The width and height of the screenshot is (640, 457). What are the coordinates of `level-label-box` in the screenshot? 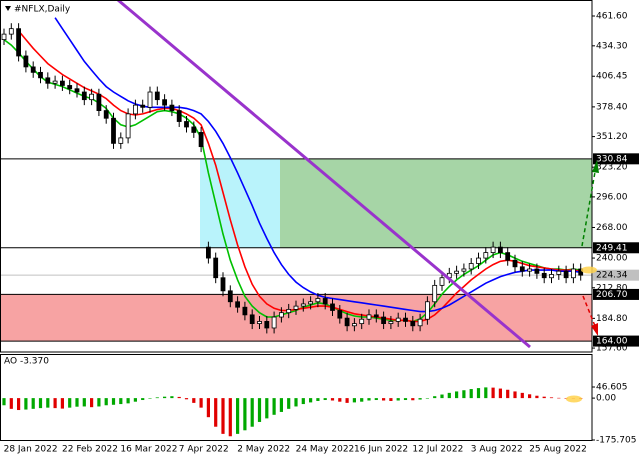 It's located at (616, 294).